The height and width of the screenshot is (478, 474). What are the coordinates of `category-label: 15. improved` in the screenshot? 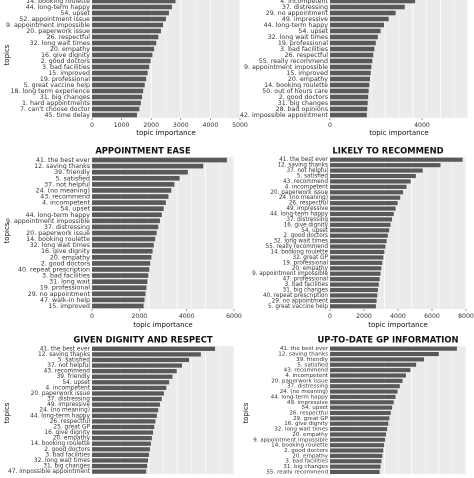 It's located at (69, 306).